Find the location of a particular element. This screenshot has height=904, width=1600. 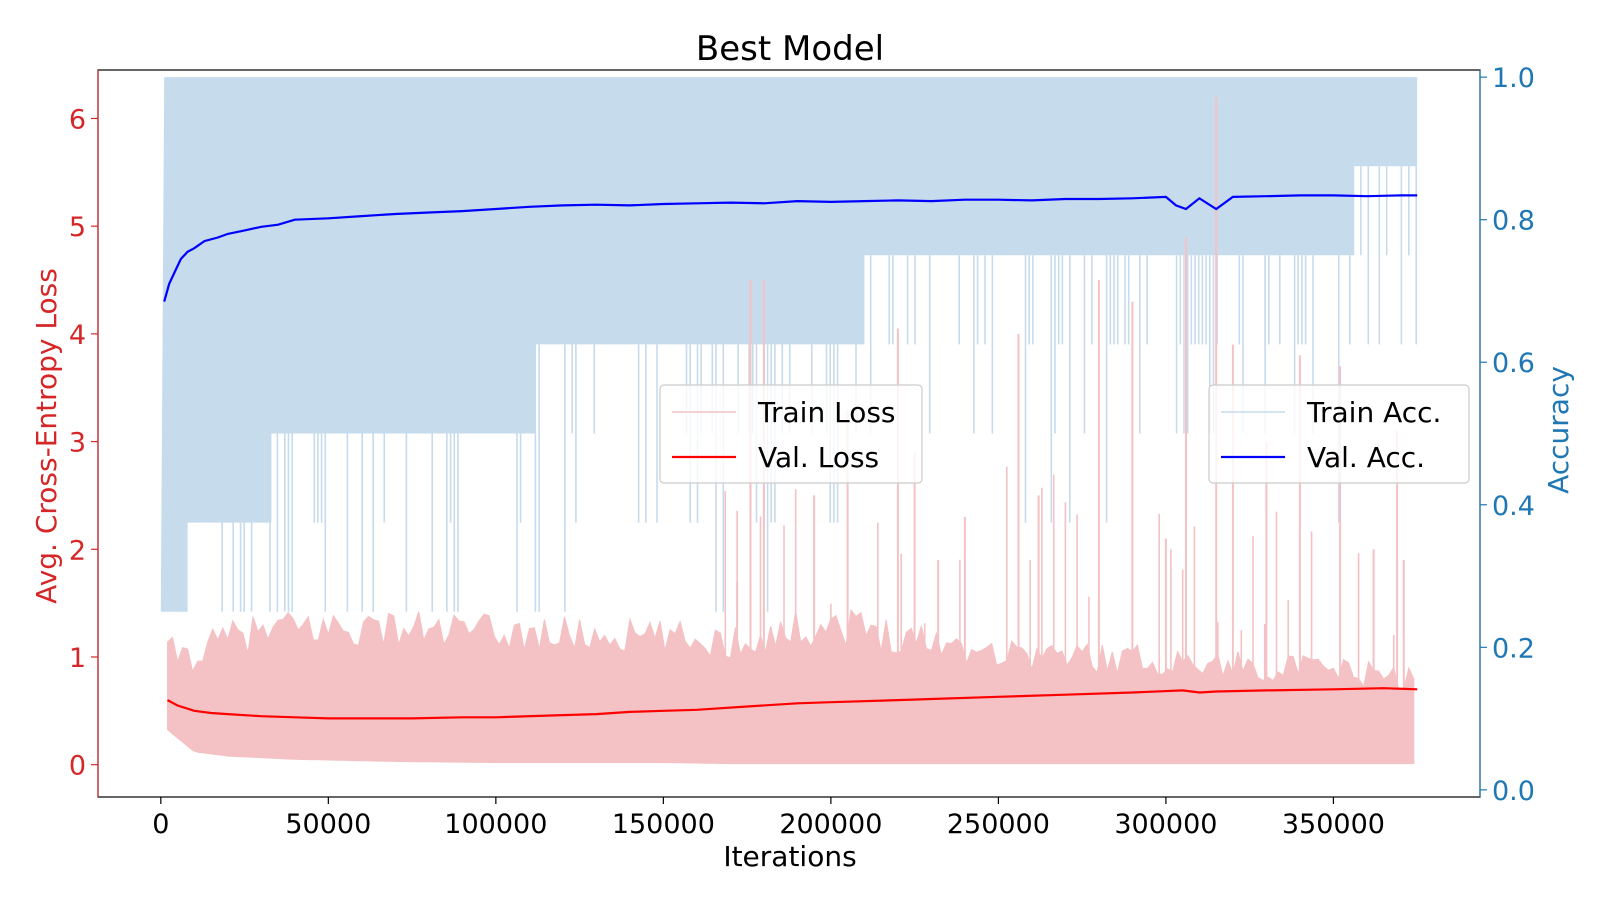

val-loss-line is located at coordinates (792, 703).